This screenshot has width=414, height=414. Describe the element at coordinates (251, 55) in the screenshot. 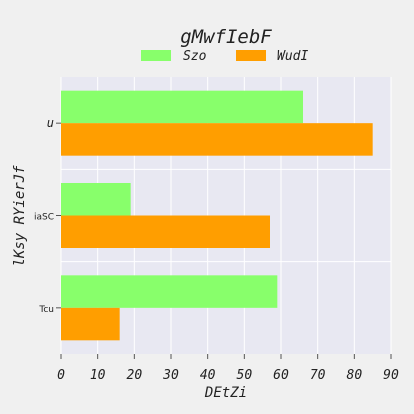

I see `legend-swatch-WudI` at that location.